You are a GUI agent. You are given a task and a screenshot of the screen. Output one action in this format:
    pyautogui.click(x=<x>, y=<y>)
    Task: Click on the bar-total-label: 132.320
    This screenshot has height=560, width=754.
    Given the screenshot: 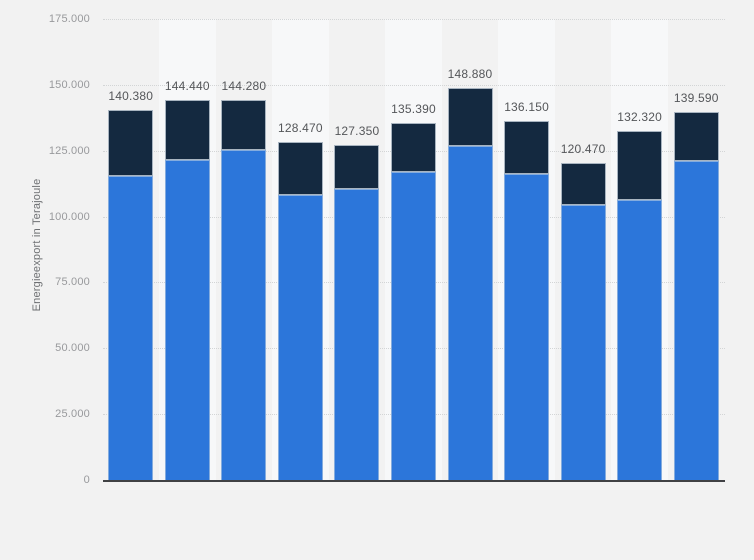 What is the action you would take?
    pyautogui.click(x=640, y=117)
    